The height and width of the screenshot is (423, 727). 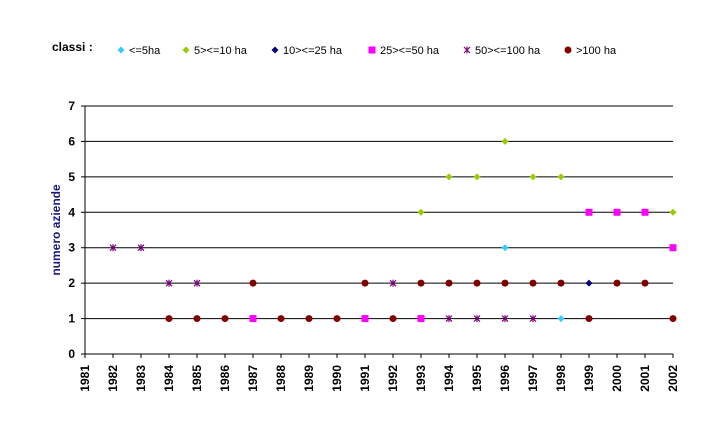 I want to click on legend-label: >100 ha, so click(x=596, y=51).